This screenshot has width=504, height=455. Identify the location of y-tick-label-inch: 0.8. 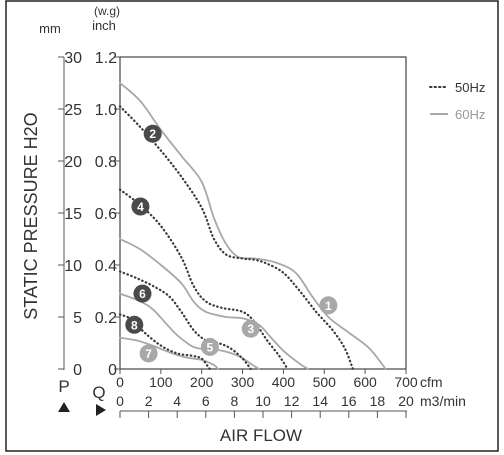
(106, 162).